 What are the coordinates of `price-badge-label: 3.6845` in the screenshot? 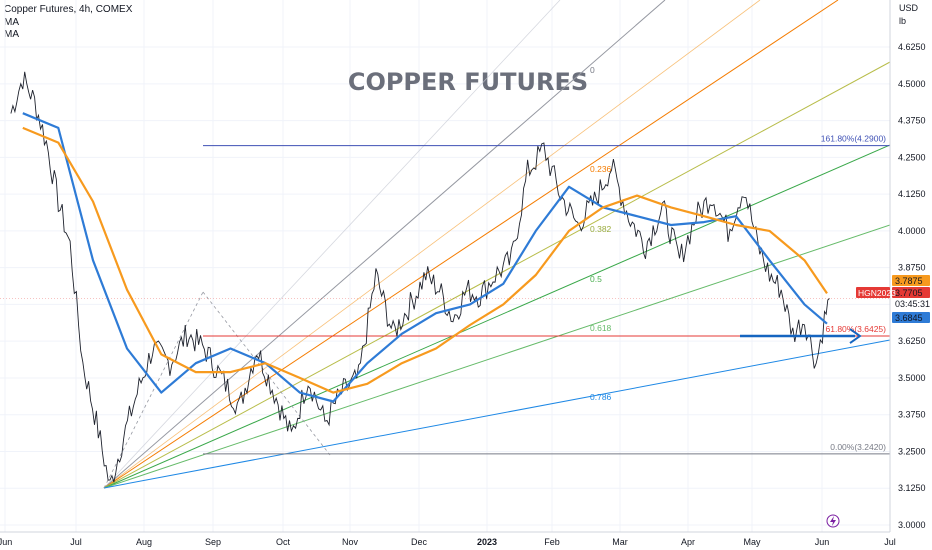 It's located at (909, 318).